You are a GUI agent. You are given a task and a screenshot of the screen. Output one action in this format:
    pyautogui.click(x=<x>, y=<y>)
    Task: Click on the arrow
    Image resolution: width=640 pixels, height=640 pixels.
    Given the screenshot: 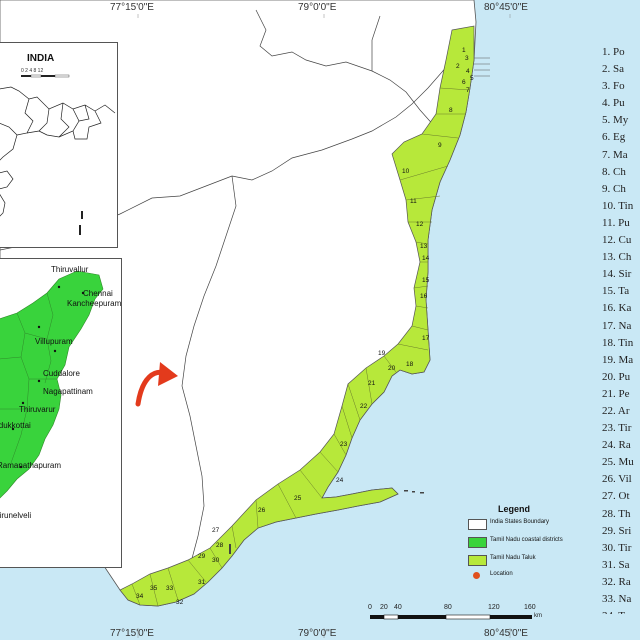 What is the action you would take?
    pyautogui.click(x=156, y=384)
    